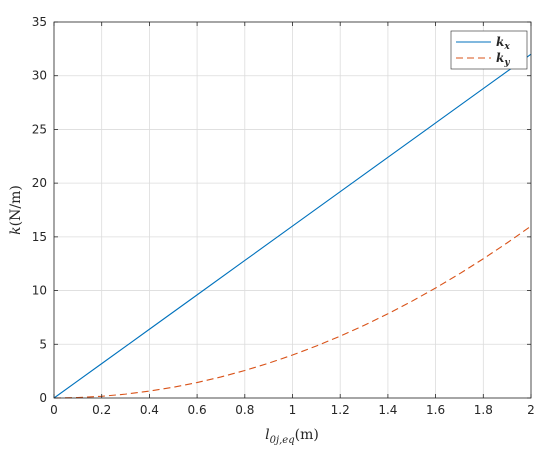  I want to click on y-tick-label: 35, so click(39, 22).